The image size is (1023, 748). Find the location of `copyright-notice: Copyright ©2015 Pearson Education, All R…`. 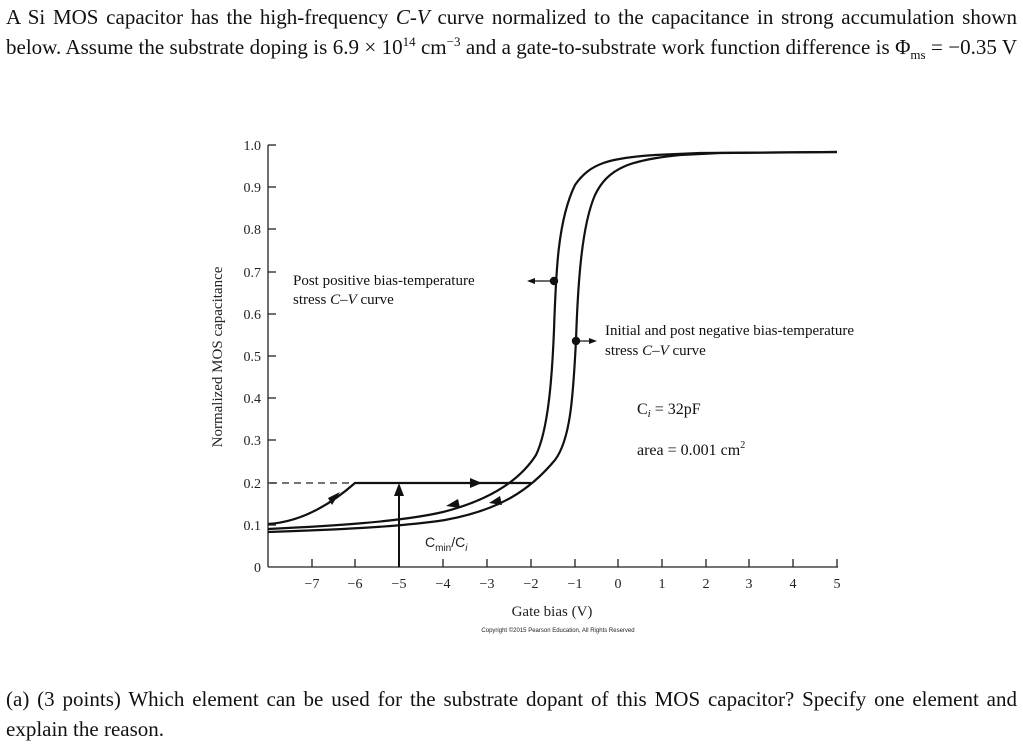

copyright-notice: Copyright ©2015 Pearson Education, All R… is located at coordinates (557, 630).